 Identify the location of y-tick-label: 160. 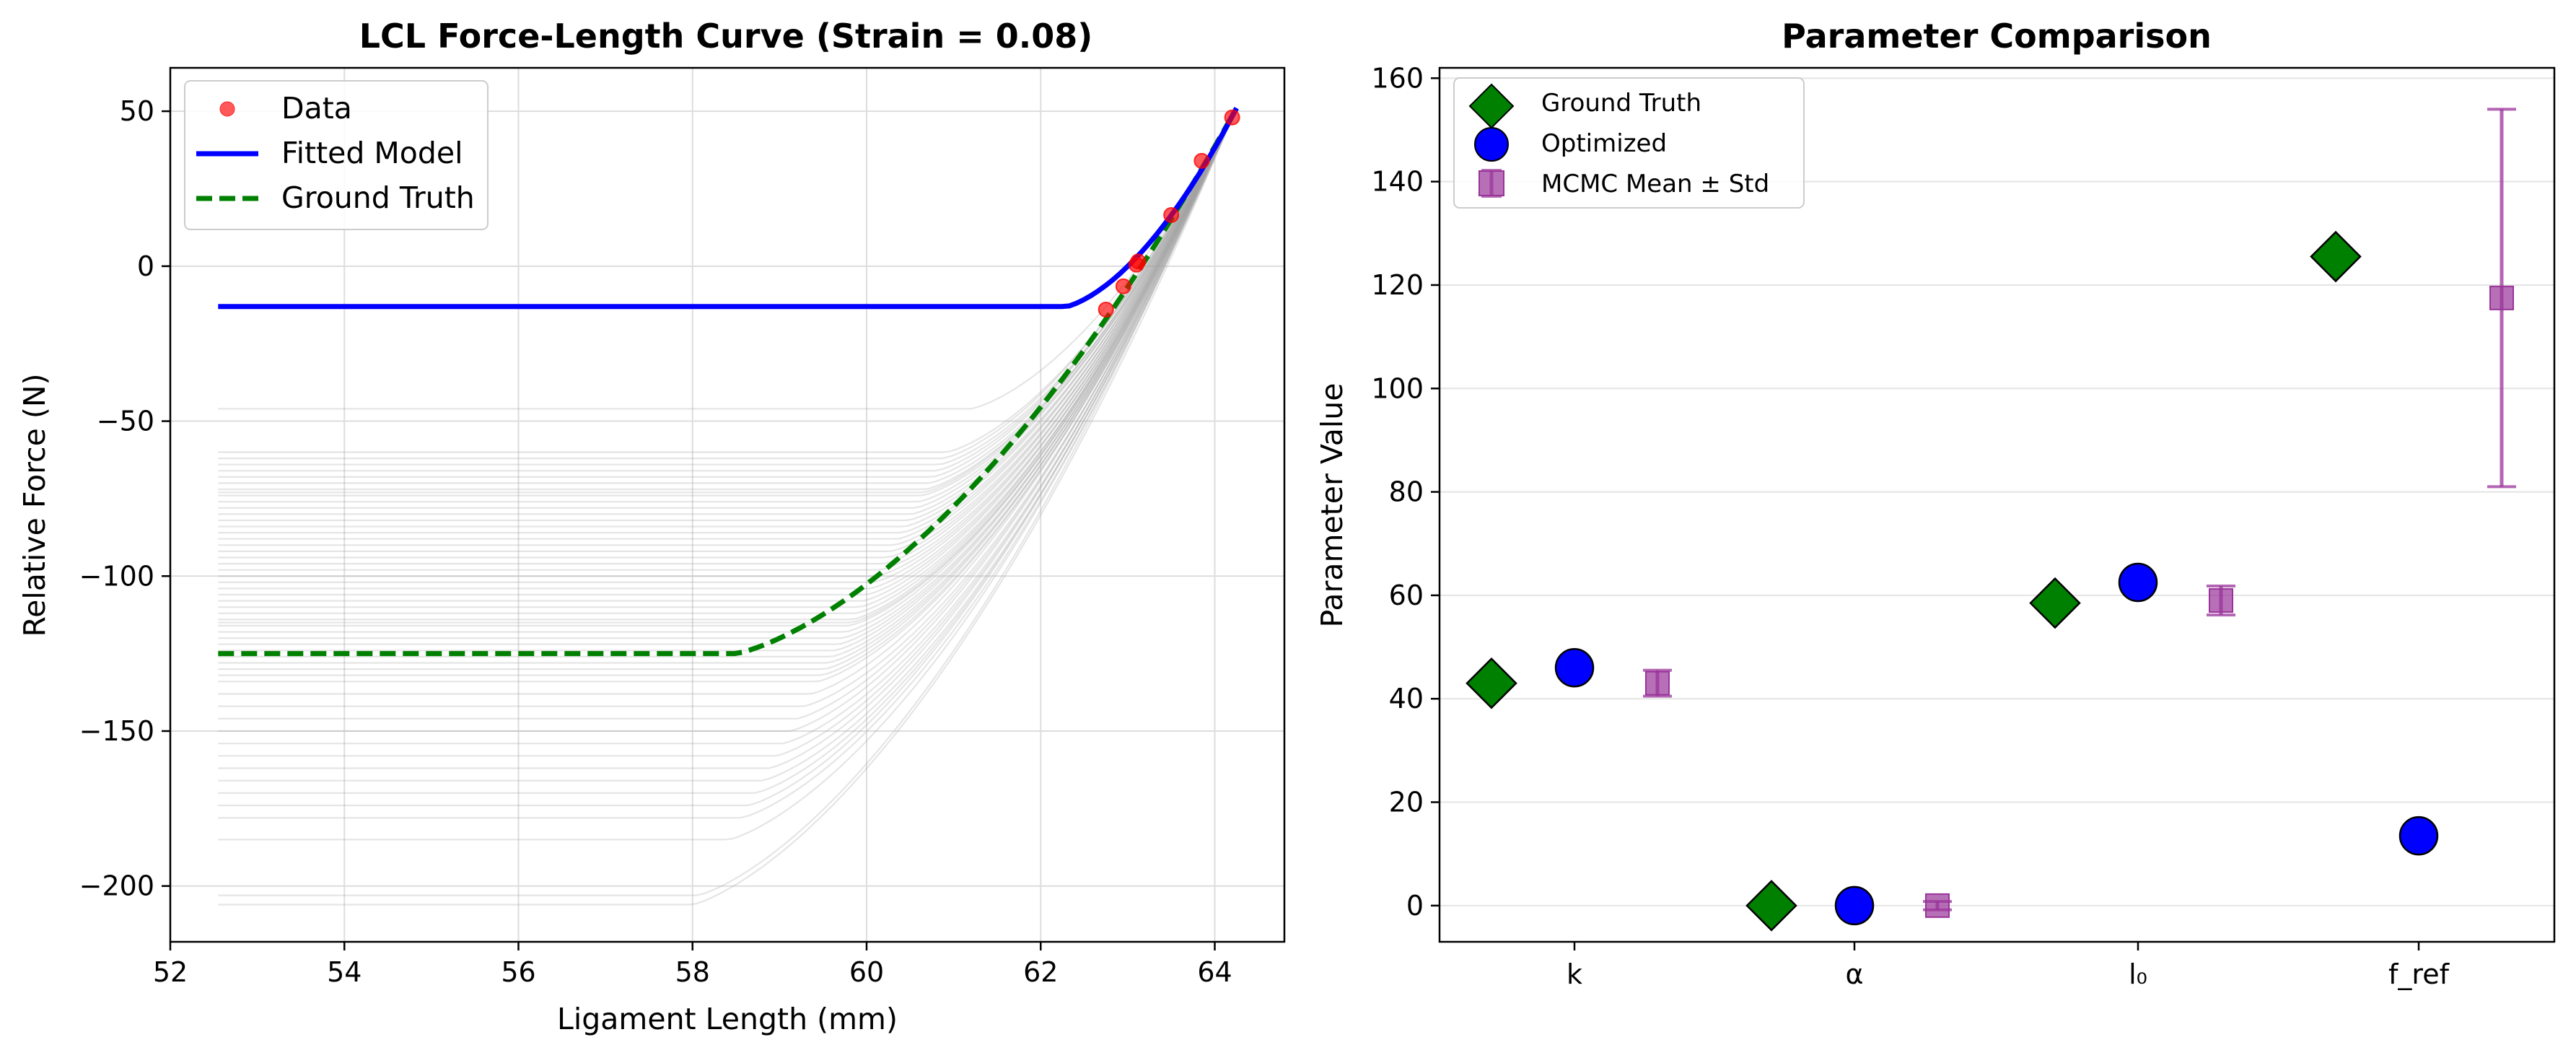
(1397, 78).